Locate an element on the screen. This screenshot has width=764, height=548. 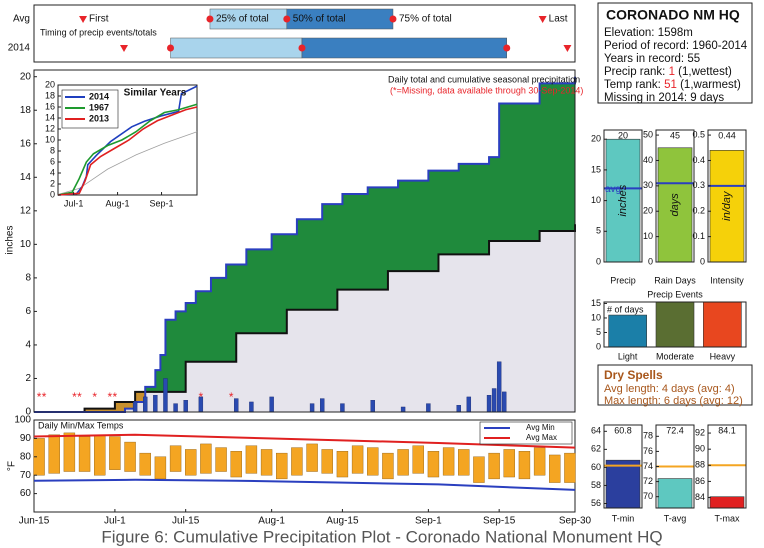
y-tick-label: 80 is located at coordinates (26, 456).